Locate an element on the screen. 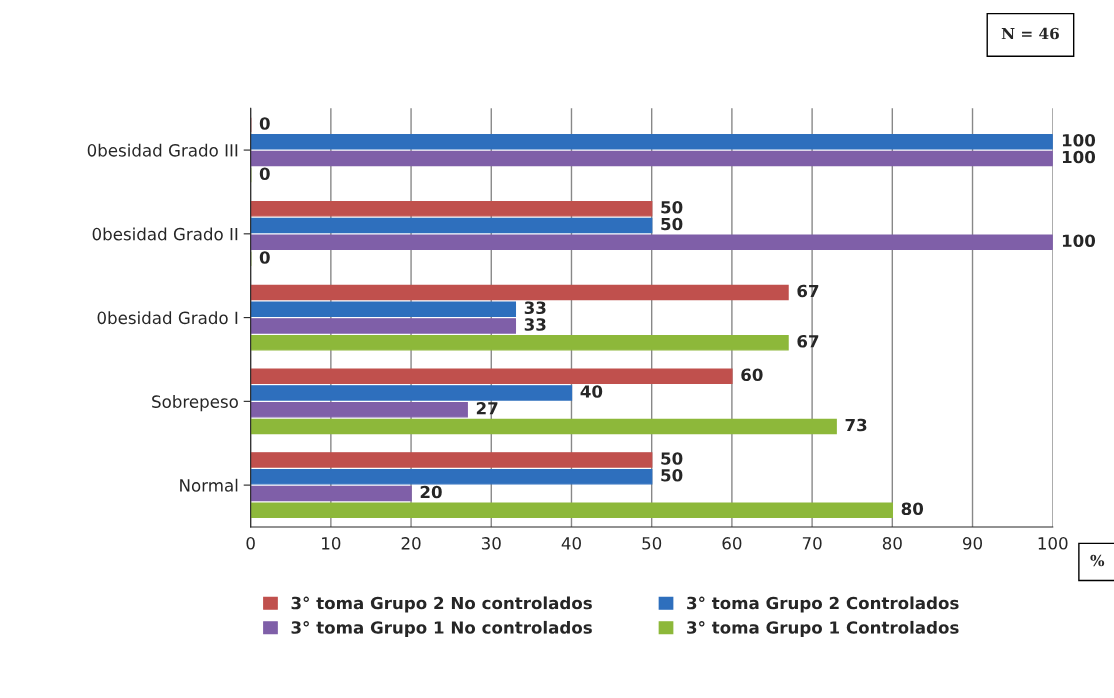  data-label: 80 is located at coordinates (912, 509).